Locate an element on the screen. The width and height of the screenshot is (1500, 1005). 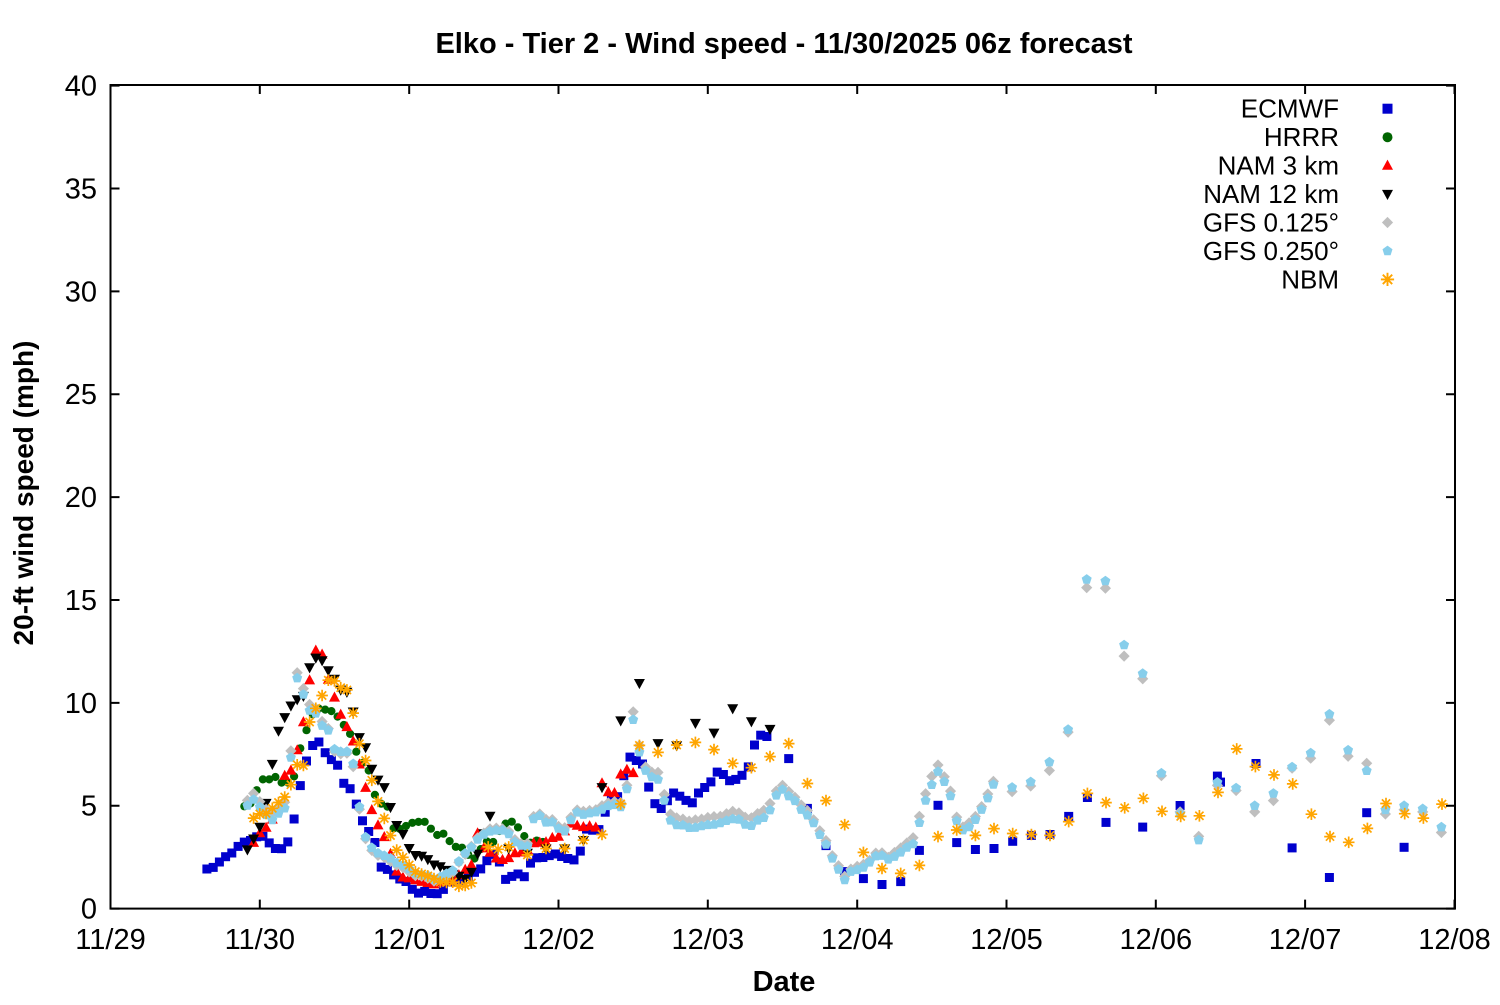
svg-text: NBM is located at coordinates (1310, 279).